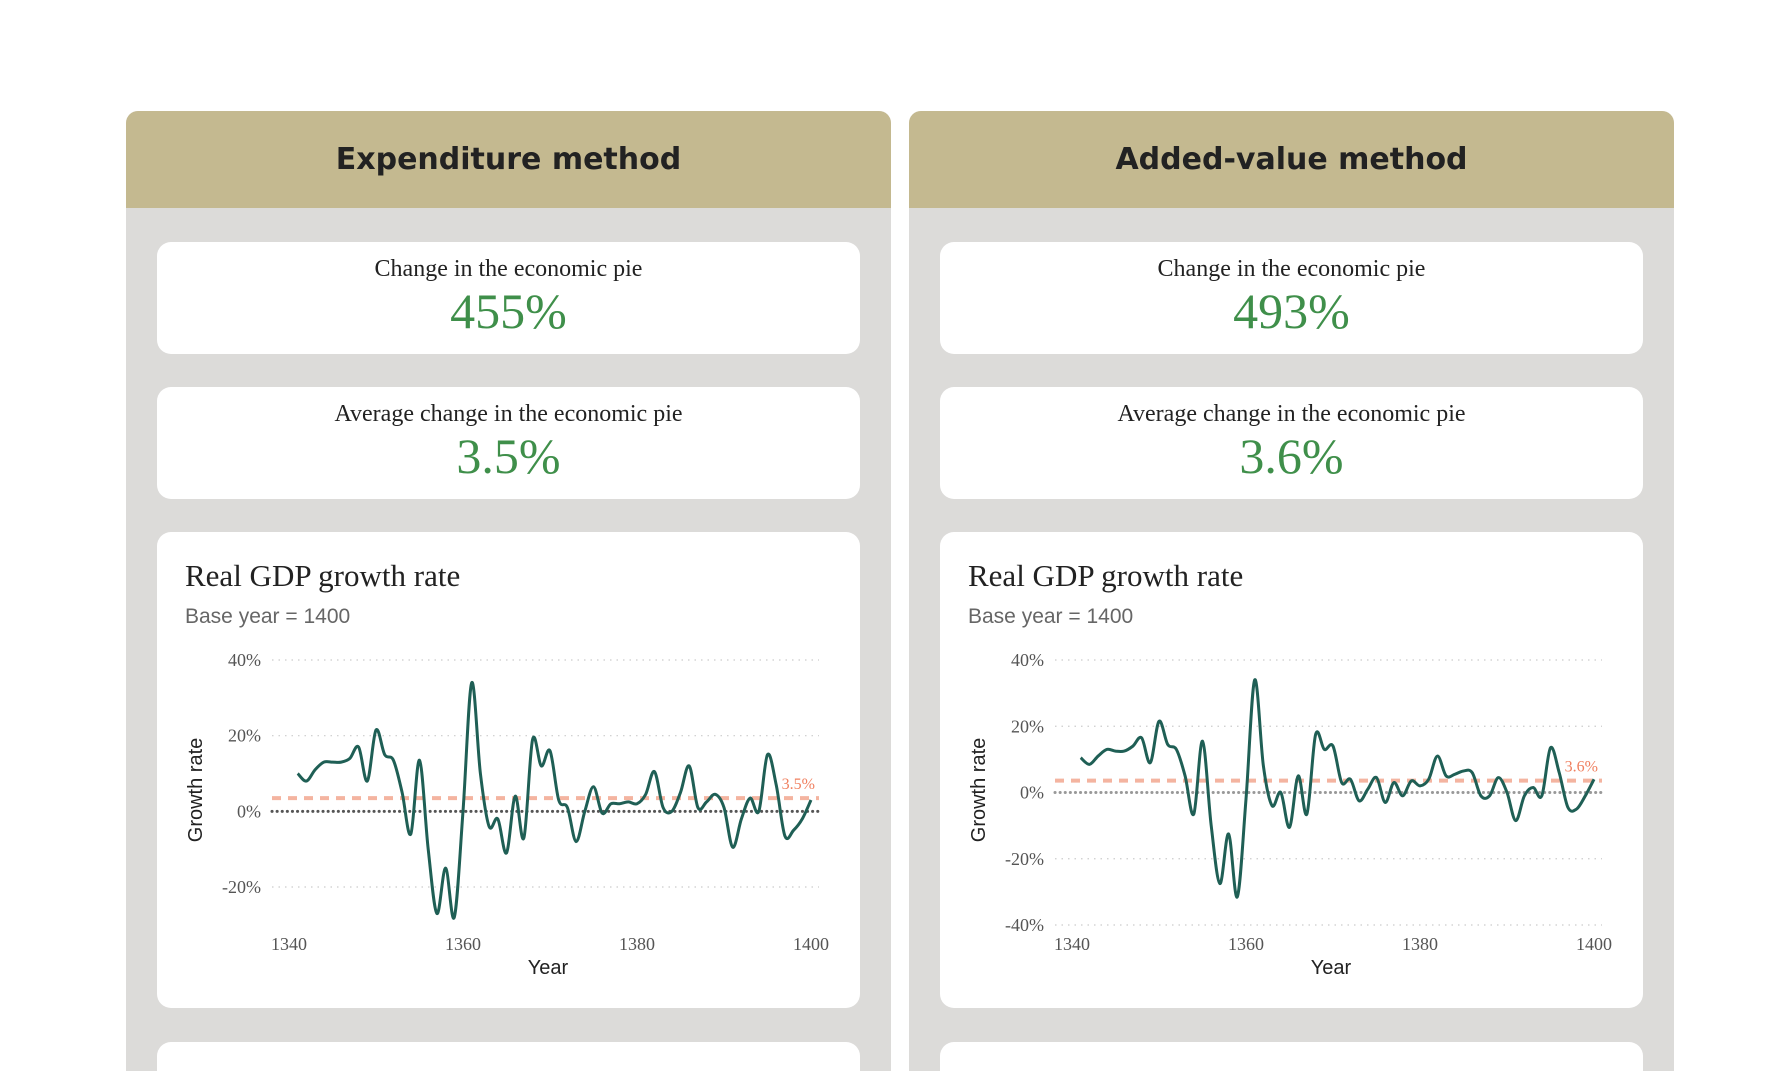  What do you see at coordinates (1291, 311) in the screenshot?
I see `stat-value: 493%` at bounding box center [1291, 311].